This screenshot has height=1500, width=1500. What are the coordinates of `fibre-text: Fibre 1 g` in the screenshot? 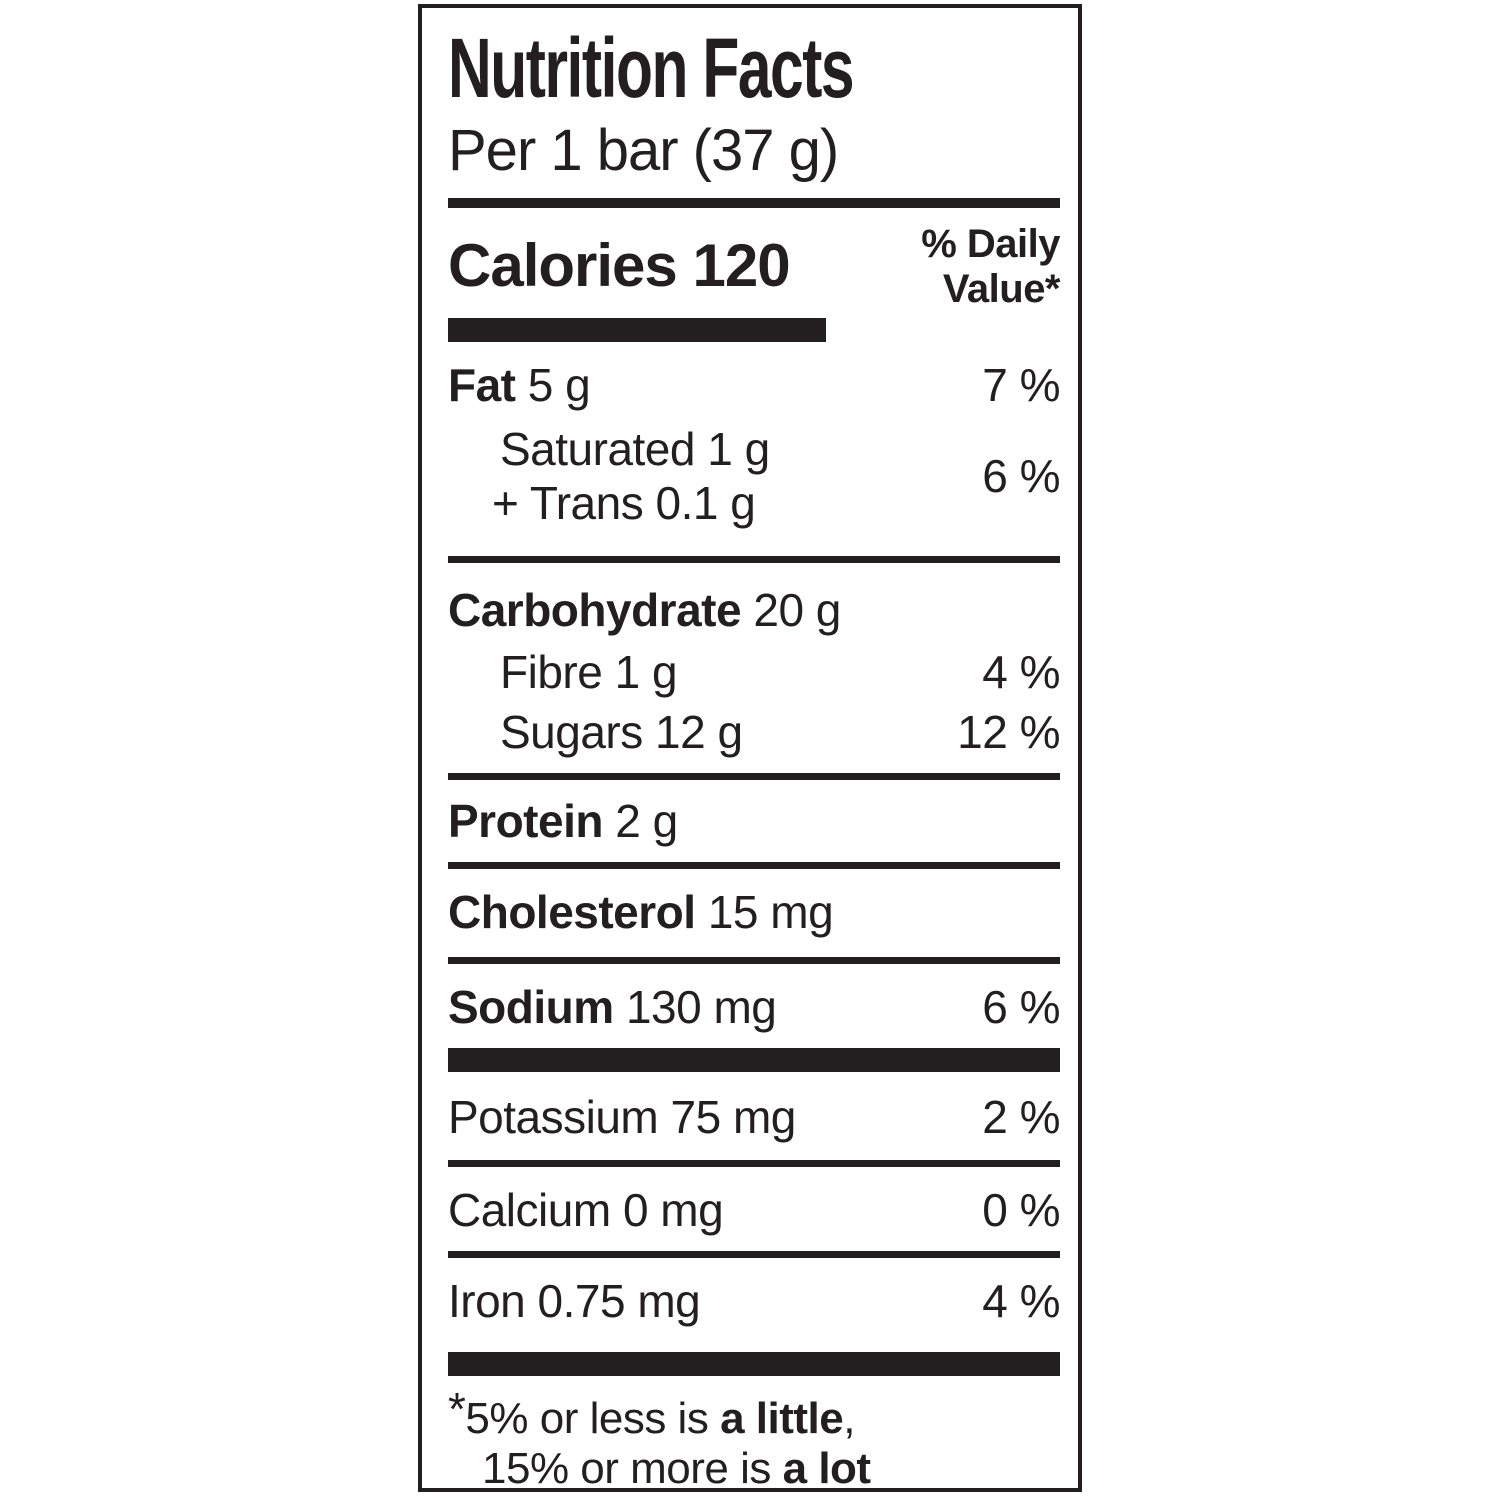 It's located at (563, 672).